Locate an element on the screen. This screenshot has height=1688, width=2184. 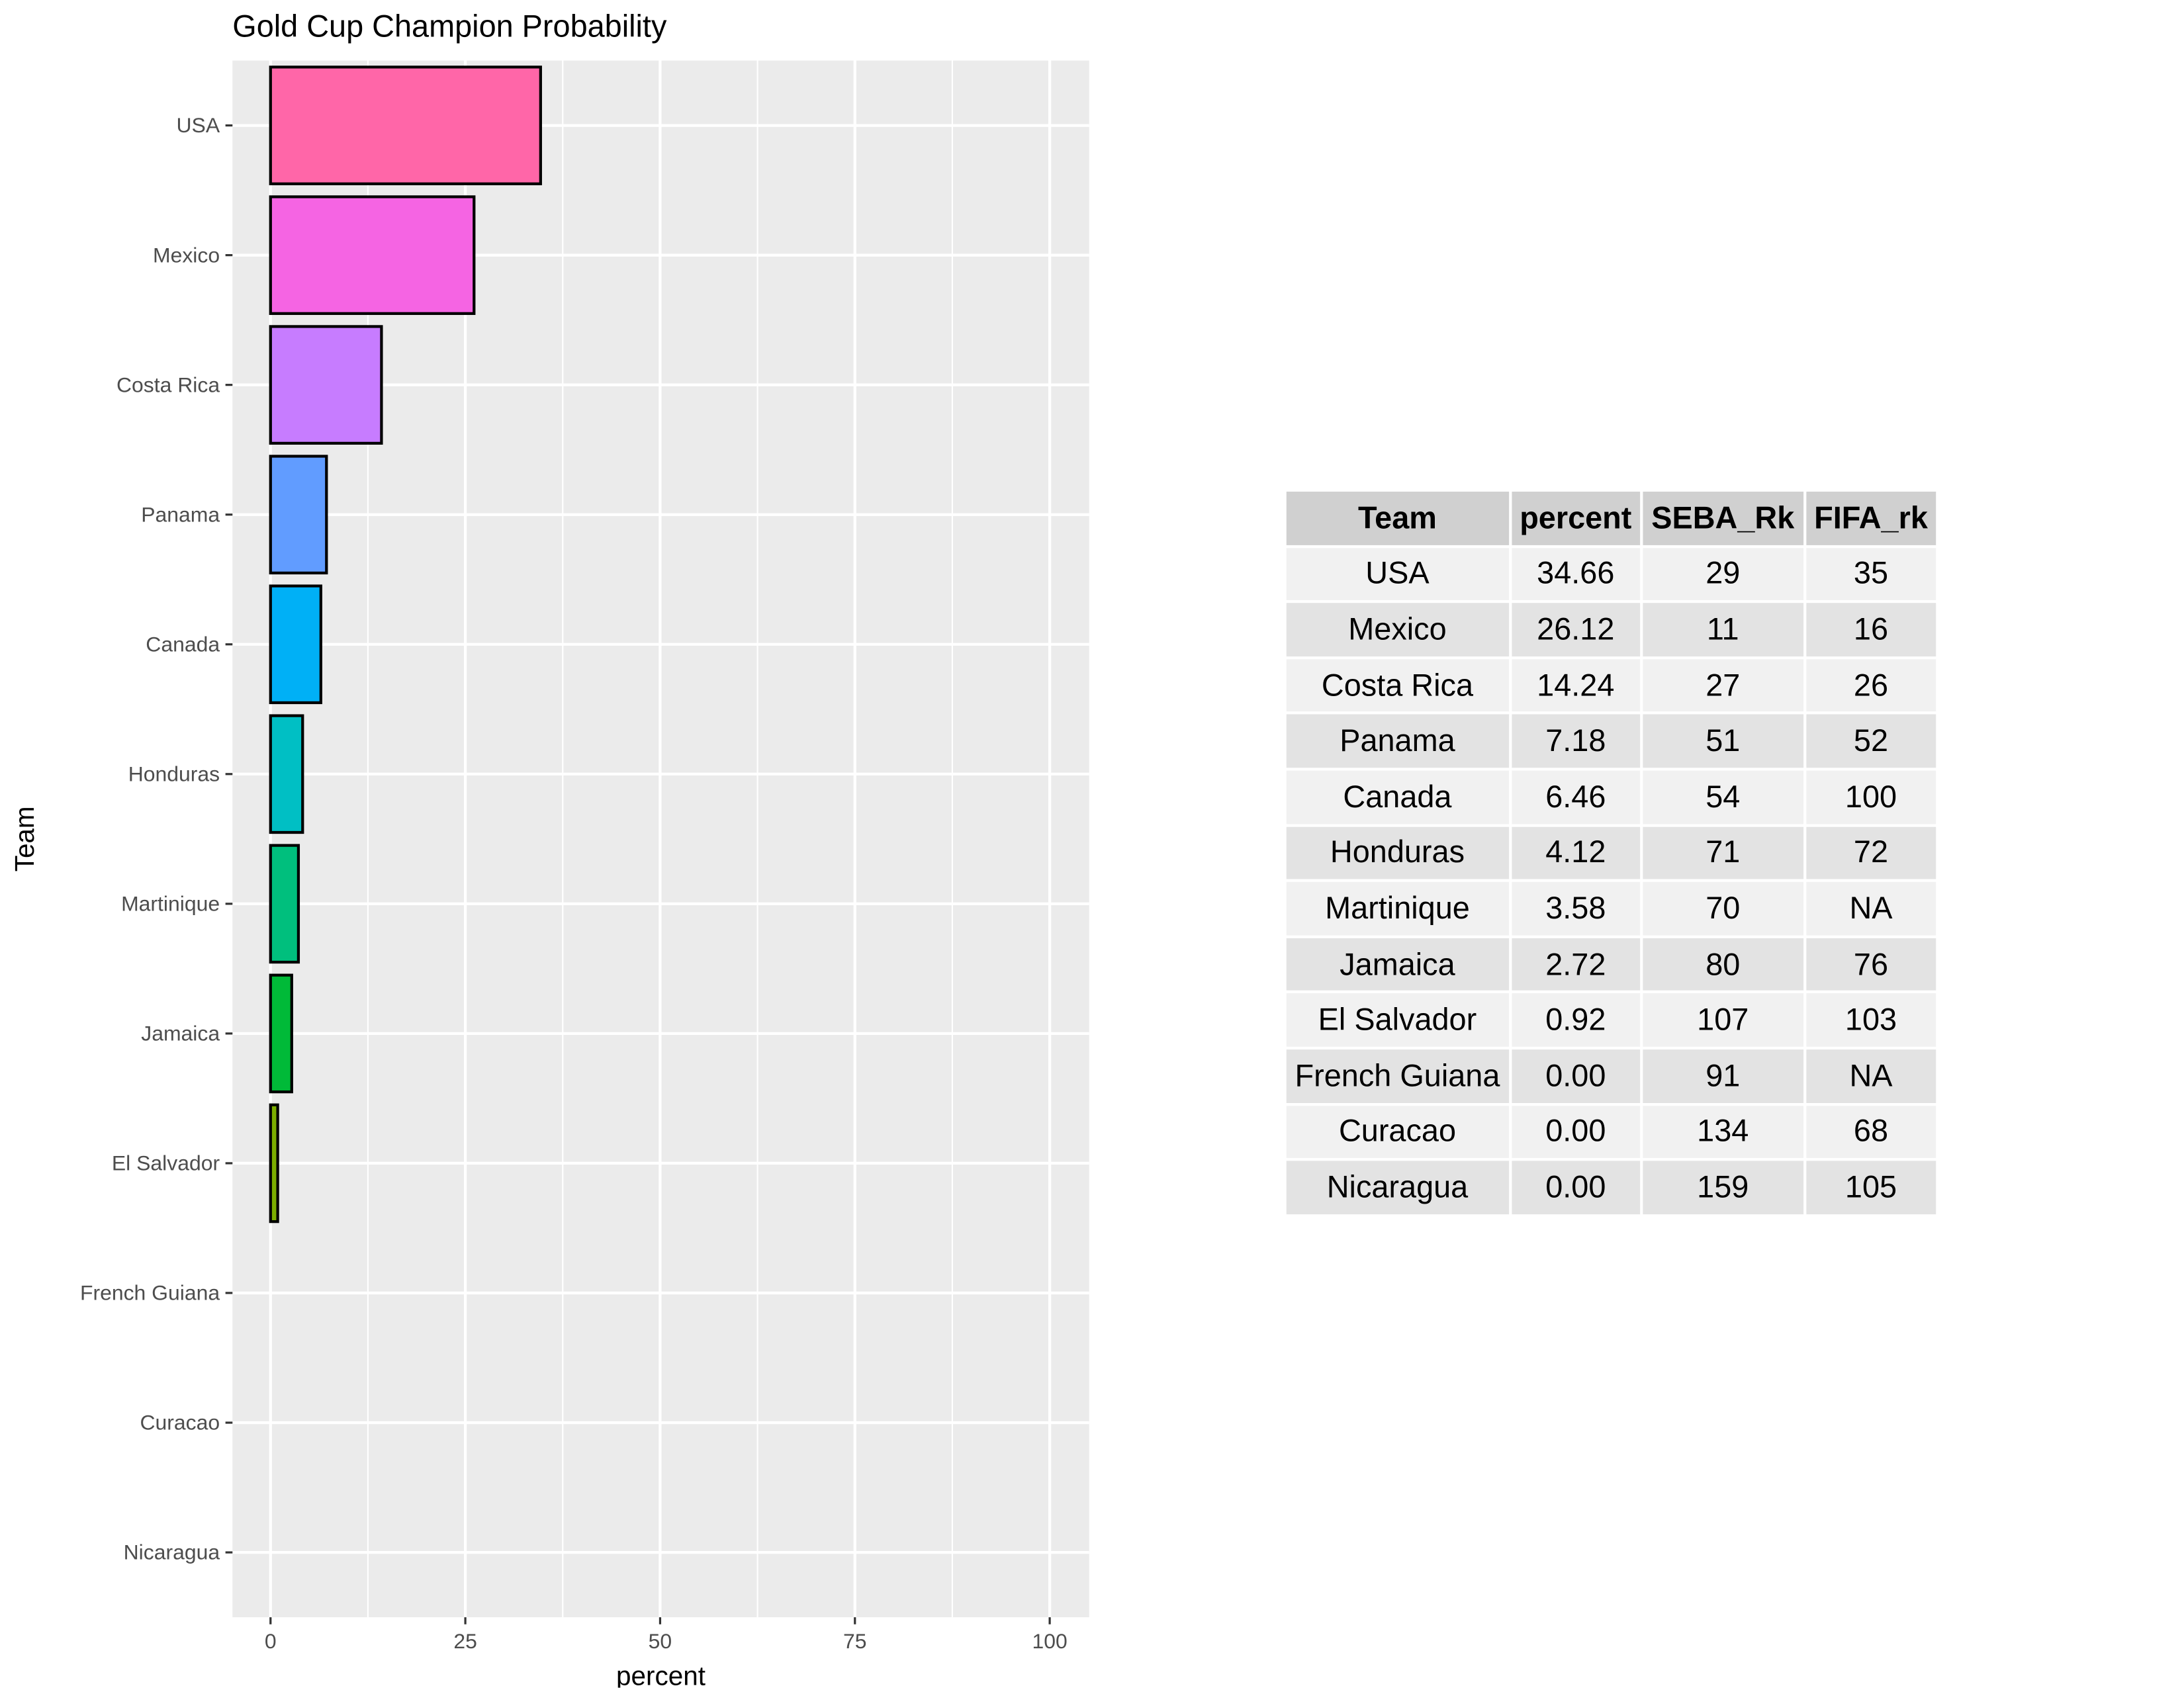
bar-honduras is located at coordinates (286, 774).